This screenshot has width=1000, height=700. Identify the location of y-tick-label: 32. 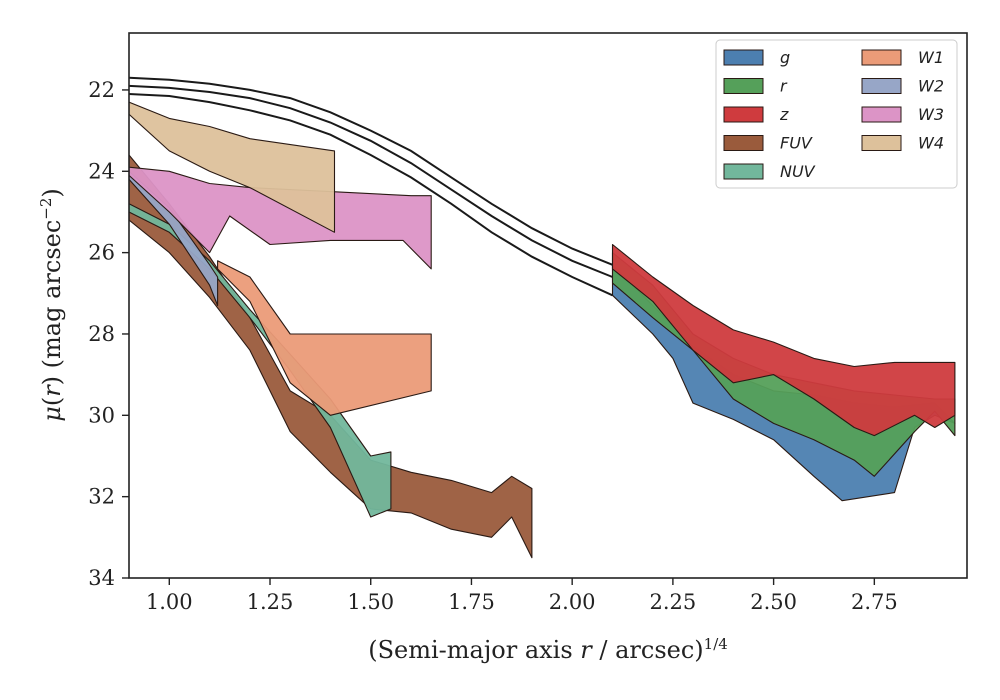
(101, 497).